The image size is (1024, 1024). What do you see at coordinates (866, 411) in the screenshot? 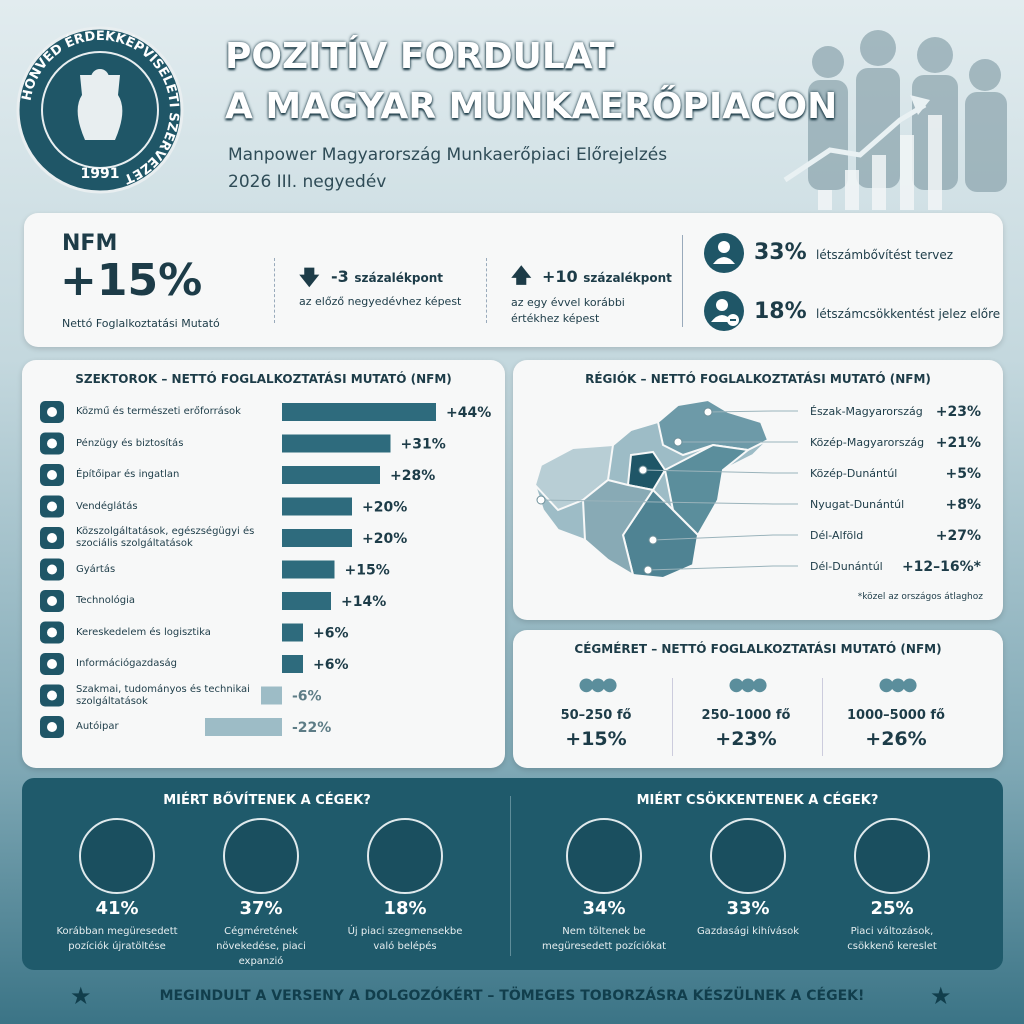
I see `region-name: Észak-Magyarország` at bounding box center [866, 411].